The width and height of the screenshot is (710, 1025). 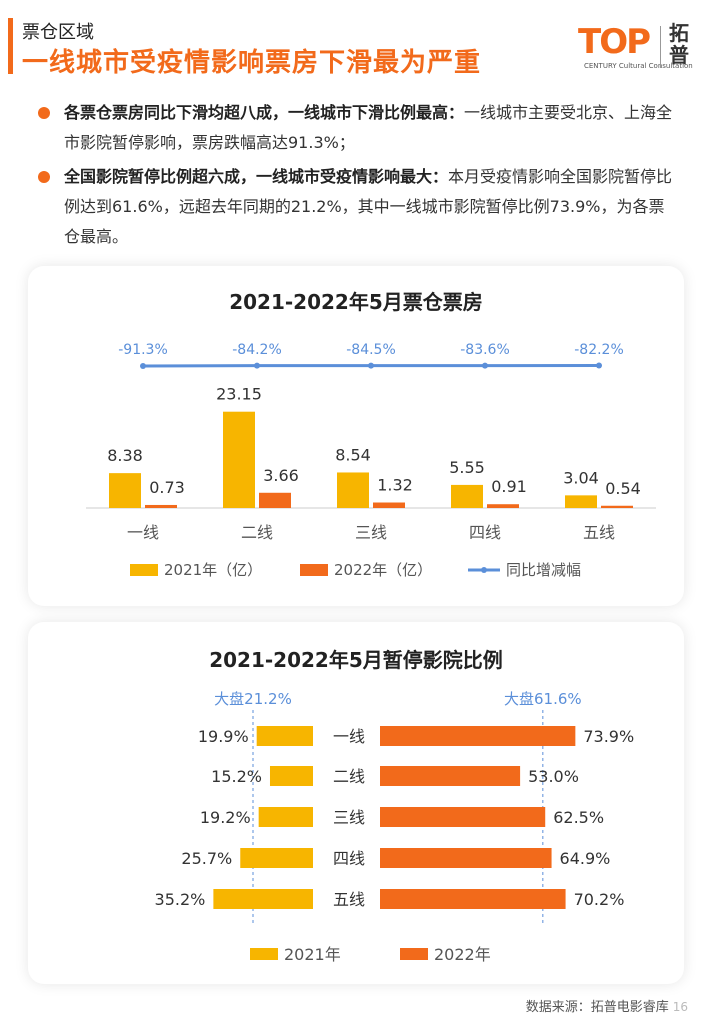 What do you see at coordinates (578, 817) in the screenshot?
I see `bar-label-2022: 62.5%` at bounding box center [578, 817].